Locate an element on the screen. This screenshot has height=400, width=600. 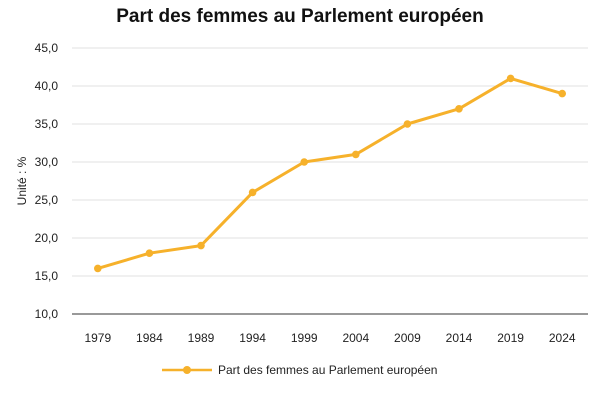
legend: Part des femmes au Parlement européen is located at coordinates (299, 370).